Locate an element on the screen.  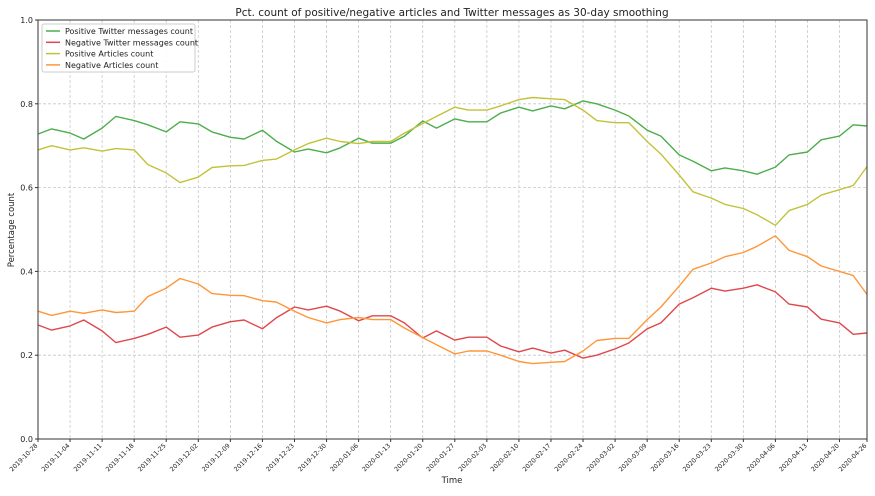
y-tick-label: 1.0 is located at coordinates (26, 20).